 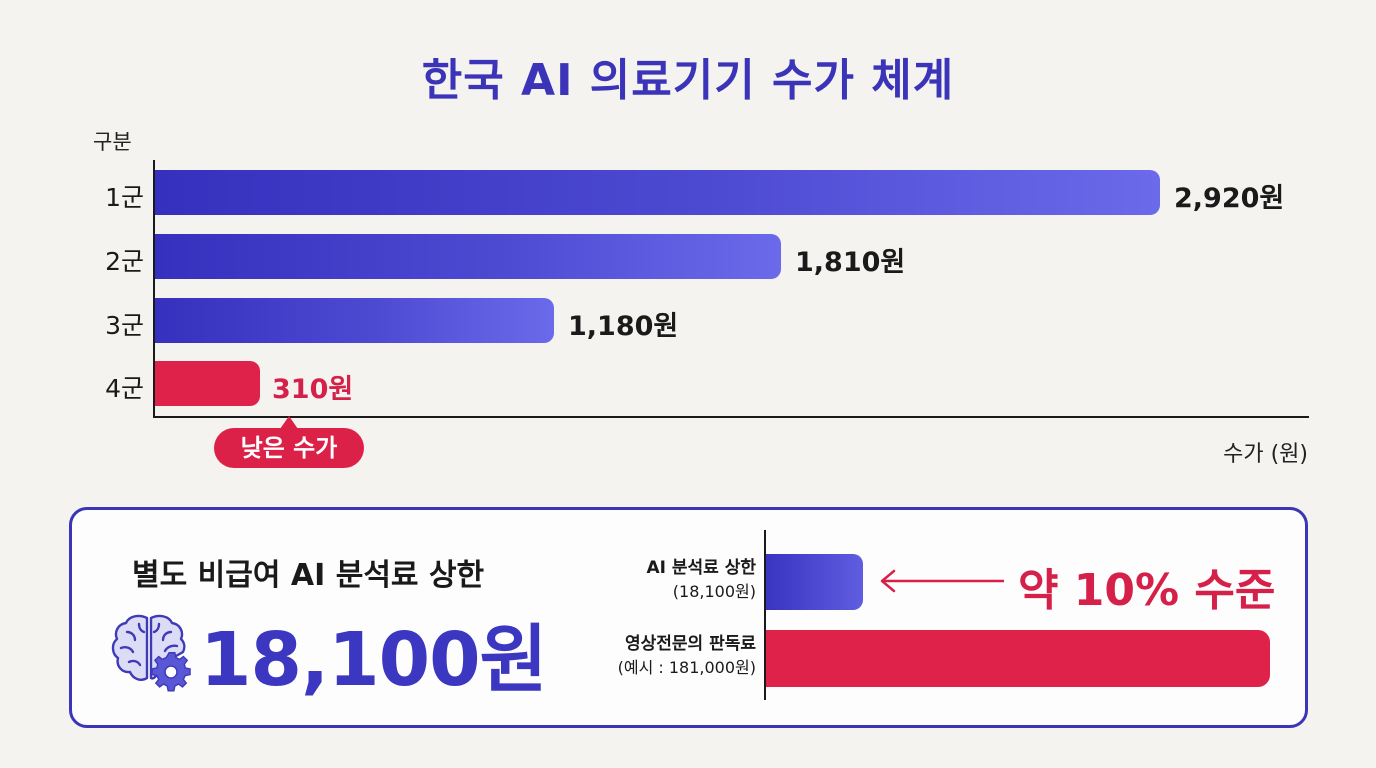 What do you see at coordinates (686, 667) in the screenshot?
I see `comparison-label-radiologist-sub: (예시 : 181,000원)` at bounding box center [686, 667].